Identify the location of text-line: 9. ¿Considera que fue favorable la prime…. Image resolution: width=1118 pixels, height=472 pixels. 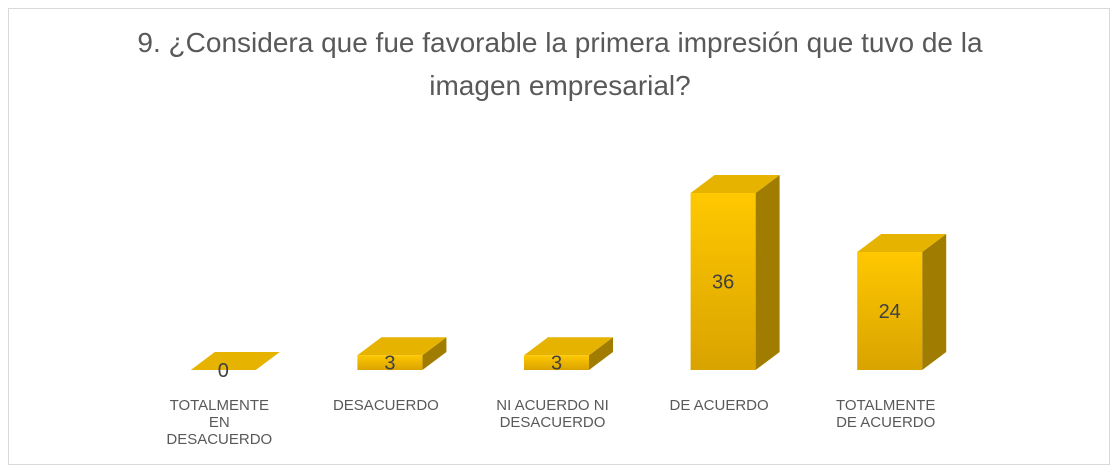
(560, 42).